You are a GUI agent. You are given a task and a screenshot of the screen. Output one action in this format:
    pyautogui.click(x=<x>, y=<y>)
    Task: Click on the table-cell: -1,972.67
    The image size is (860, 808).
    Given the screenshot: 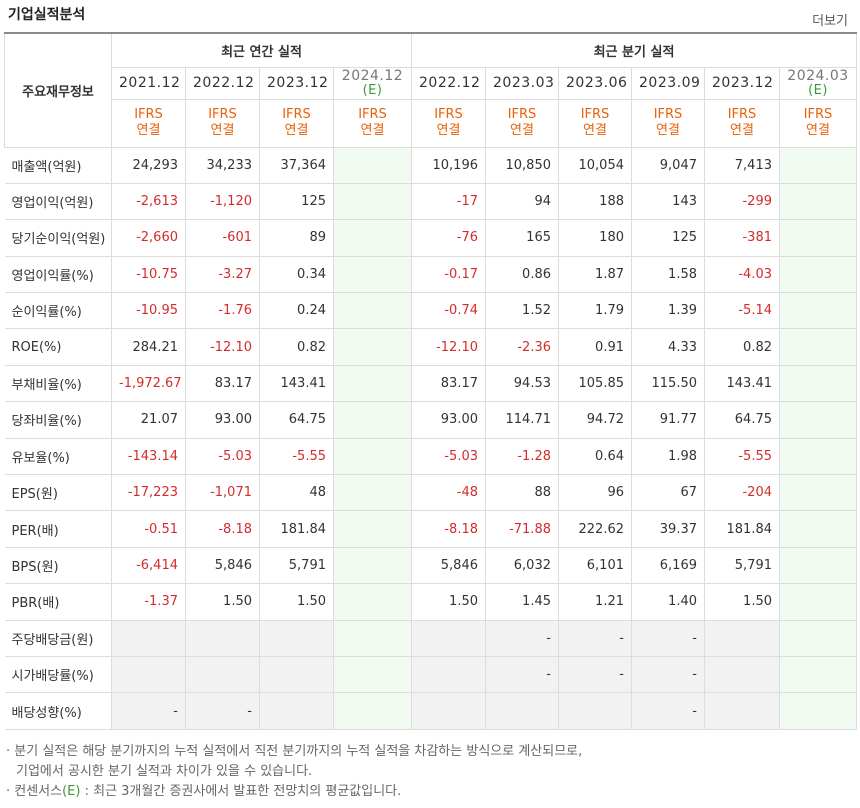 What is the action you would take?
    pyautogui.click(x=148, y=383)
    